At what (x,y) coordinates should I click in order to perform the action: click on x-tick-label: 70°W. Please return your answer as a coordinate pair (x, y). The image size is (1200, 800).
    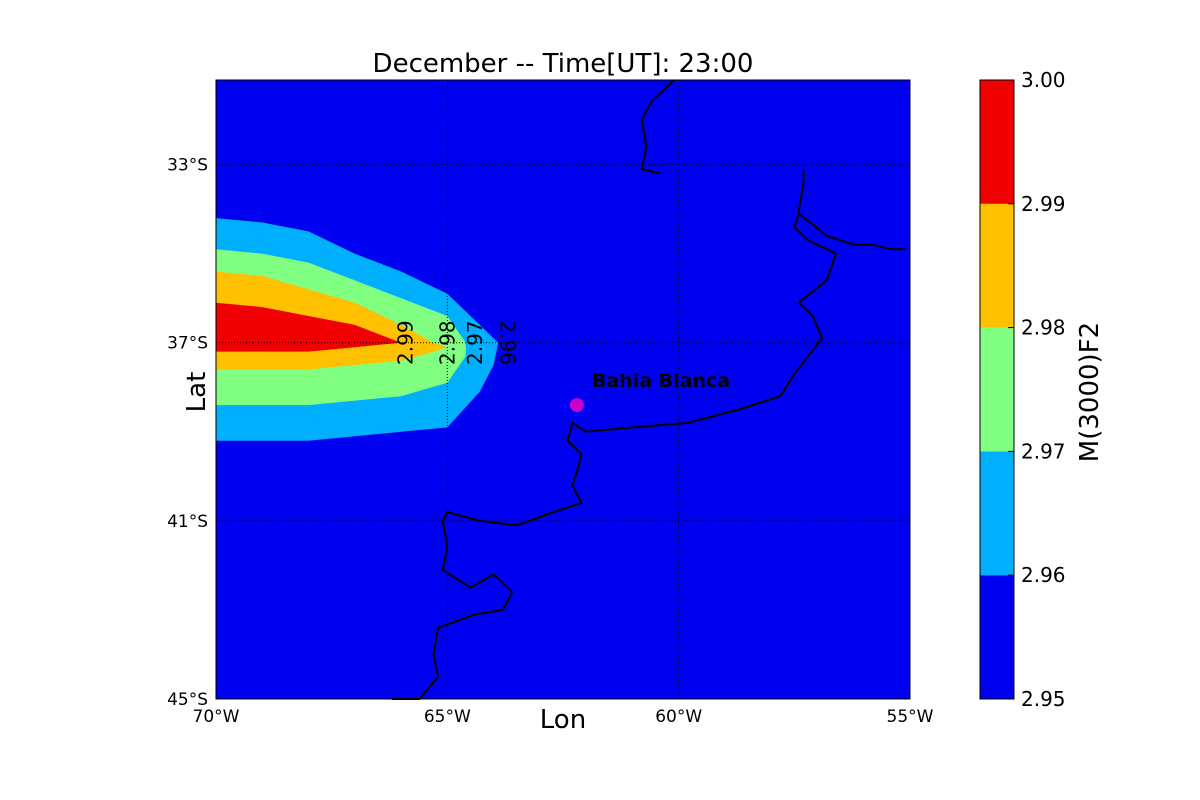
    Looking at the image, I should click on (216, 717).